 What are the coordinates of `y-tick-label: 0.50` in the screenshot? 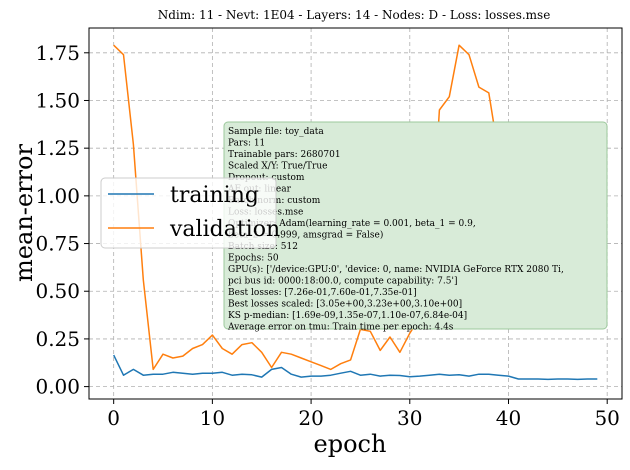 It's located at (57, 291).